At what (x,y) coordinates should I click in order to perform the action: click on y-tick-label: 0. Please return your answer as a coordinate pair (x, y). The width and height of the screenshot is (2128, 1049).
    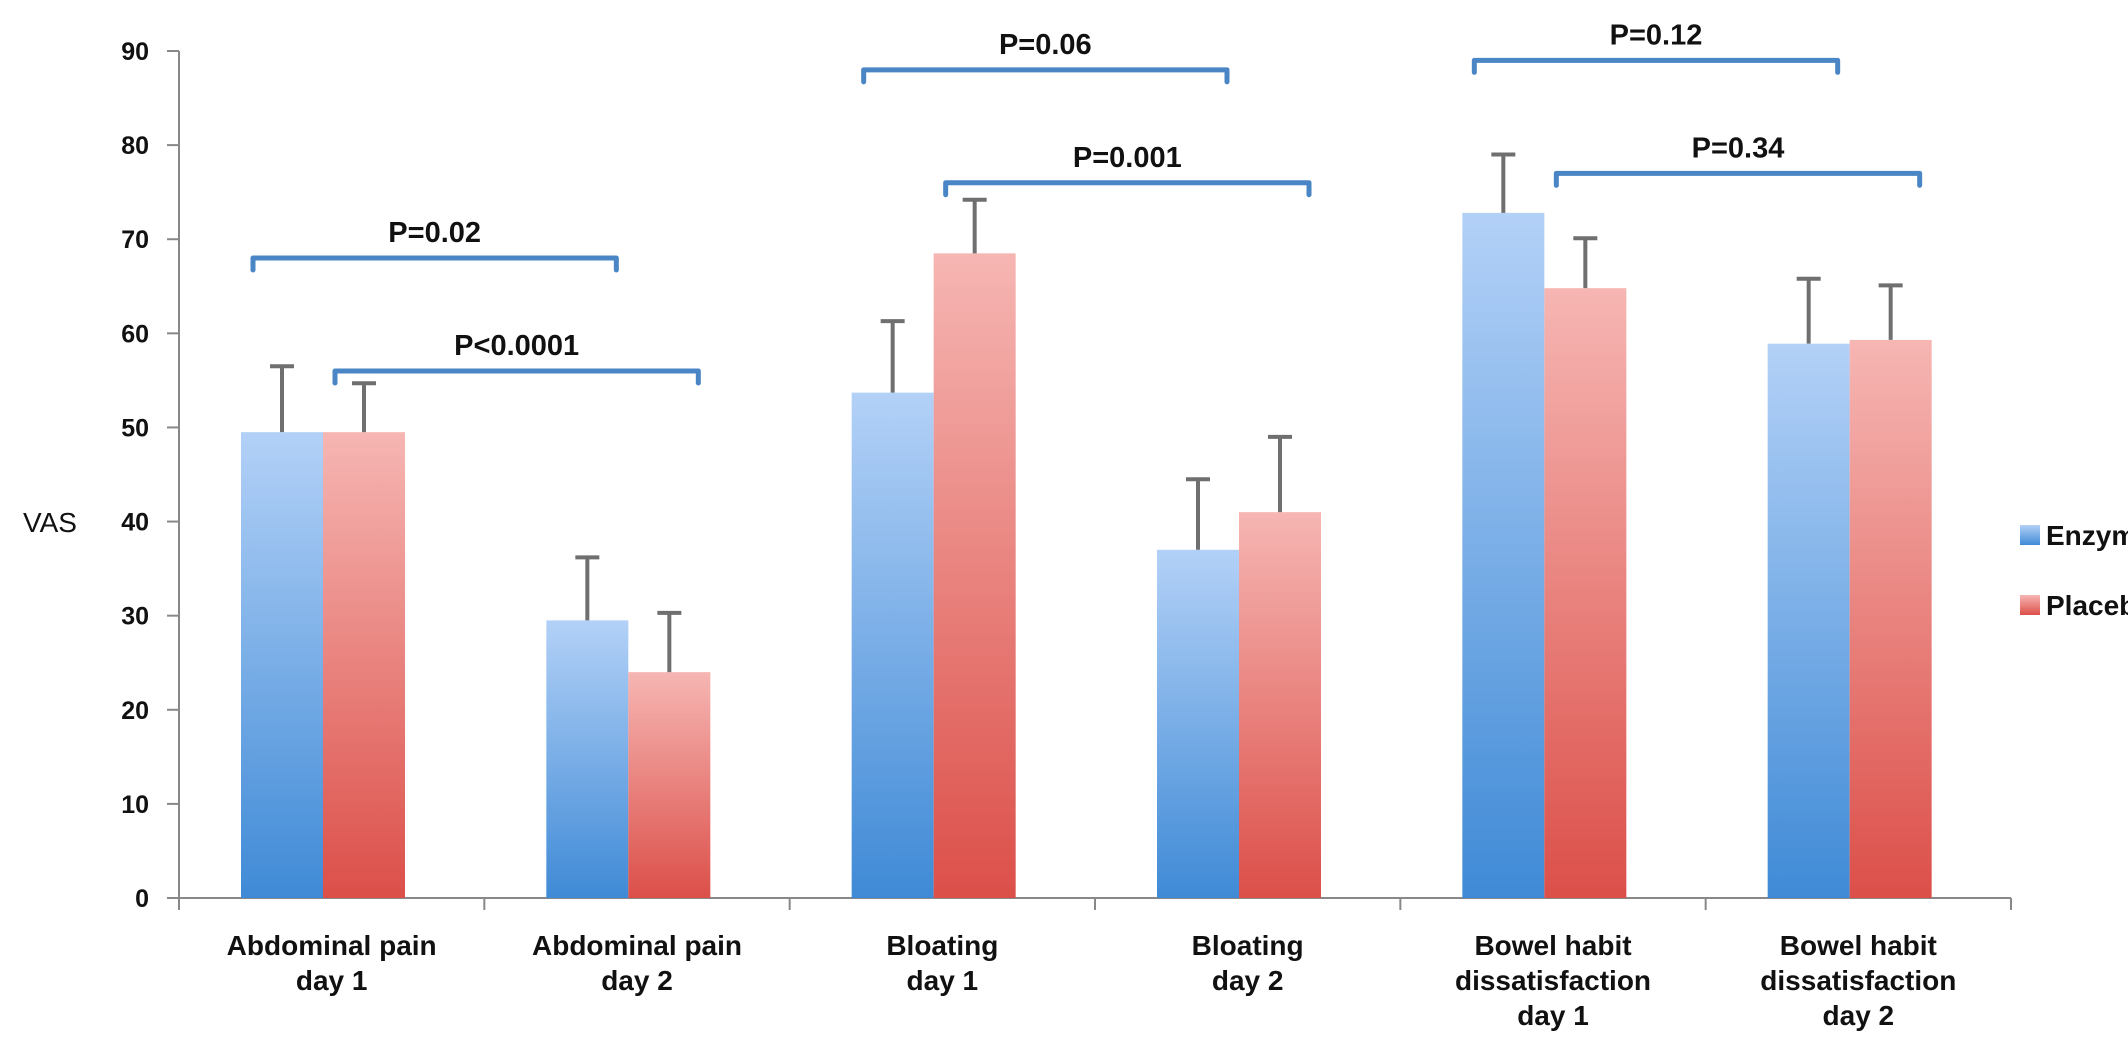
    Looking at the image, I should click on (142, 899).